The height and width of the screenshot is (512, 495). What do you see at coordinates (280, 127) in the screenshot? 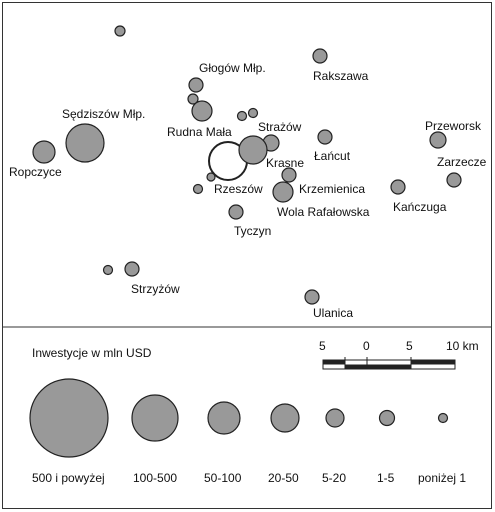
I see `label-strazow: Strażów` at bounding box center [280, 127].